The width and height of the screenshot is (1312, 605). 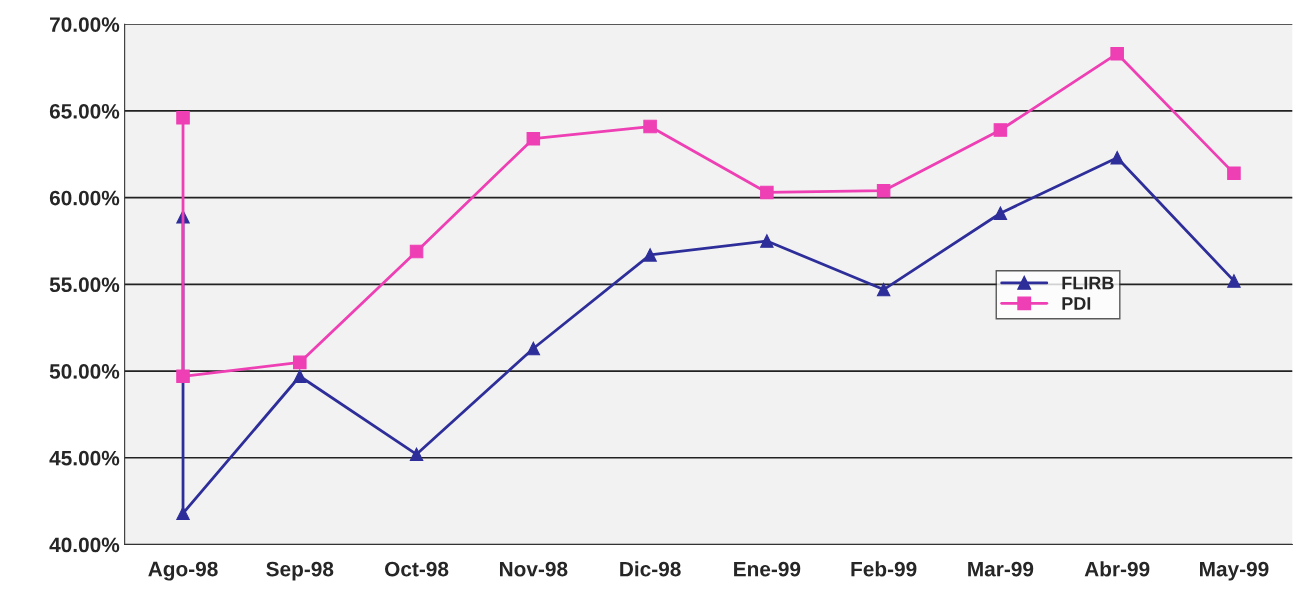 I want to click on x-tick-label: Oct-98, so click(x=417, y=569).